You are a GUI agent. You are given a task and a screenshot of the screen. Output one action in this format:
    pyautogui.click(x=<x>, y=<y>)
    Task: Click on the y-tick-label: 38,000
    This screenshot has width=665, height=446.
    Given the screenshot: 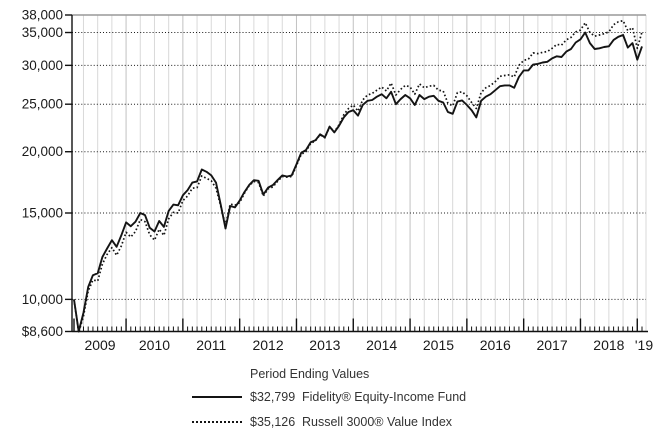 What is the action you would take?
    pyautogui.click(x=42, y=15)
    